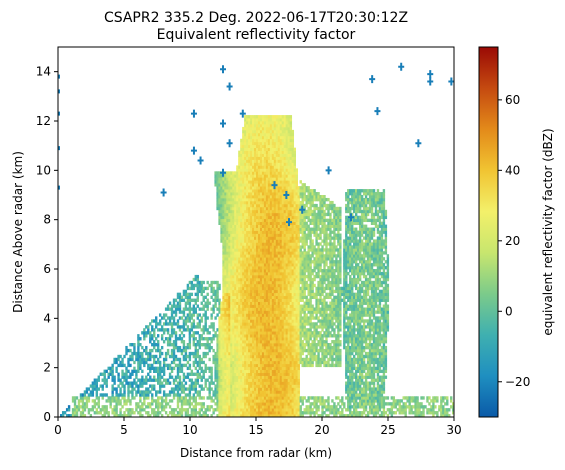 This screenshot has height=470, width=565. Describe the element at coordinates (256, 18) in the screenshot. I see `chart-title: CSAPR2 335.2 Deg. 2022-06-17T20:30:12Z` at that location.